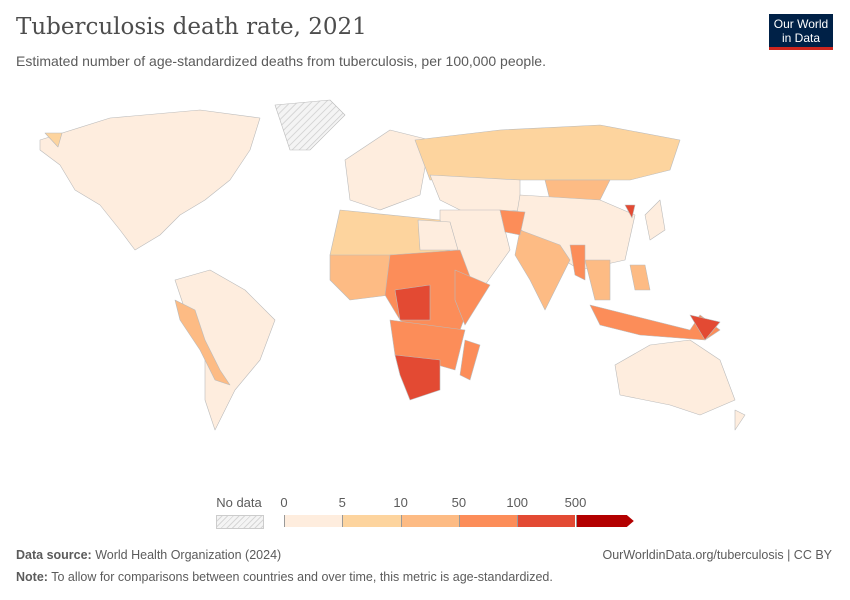  I want to click on source-text: World Health Organization (2024), so click(188, 555).